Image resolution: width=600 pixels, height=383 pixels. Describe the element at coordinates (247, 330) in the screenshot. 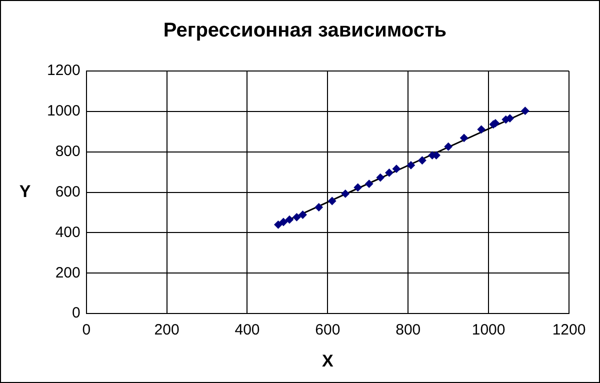

I see `x-tick-label: 400` at that location.